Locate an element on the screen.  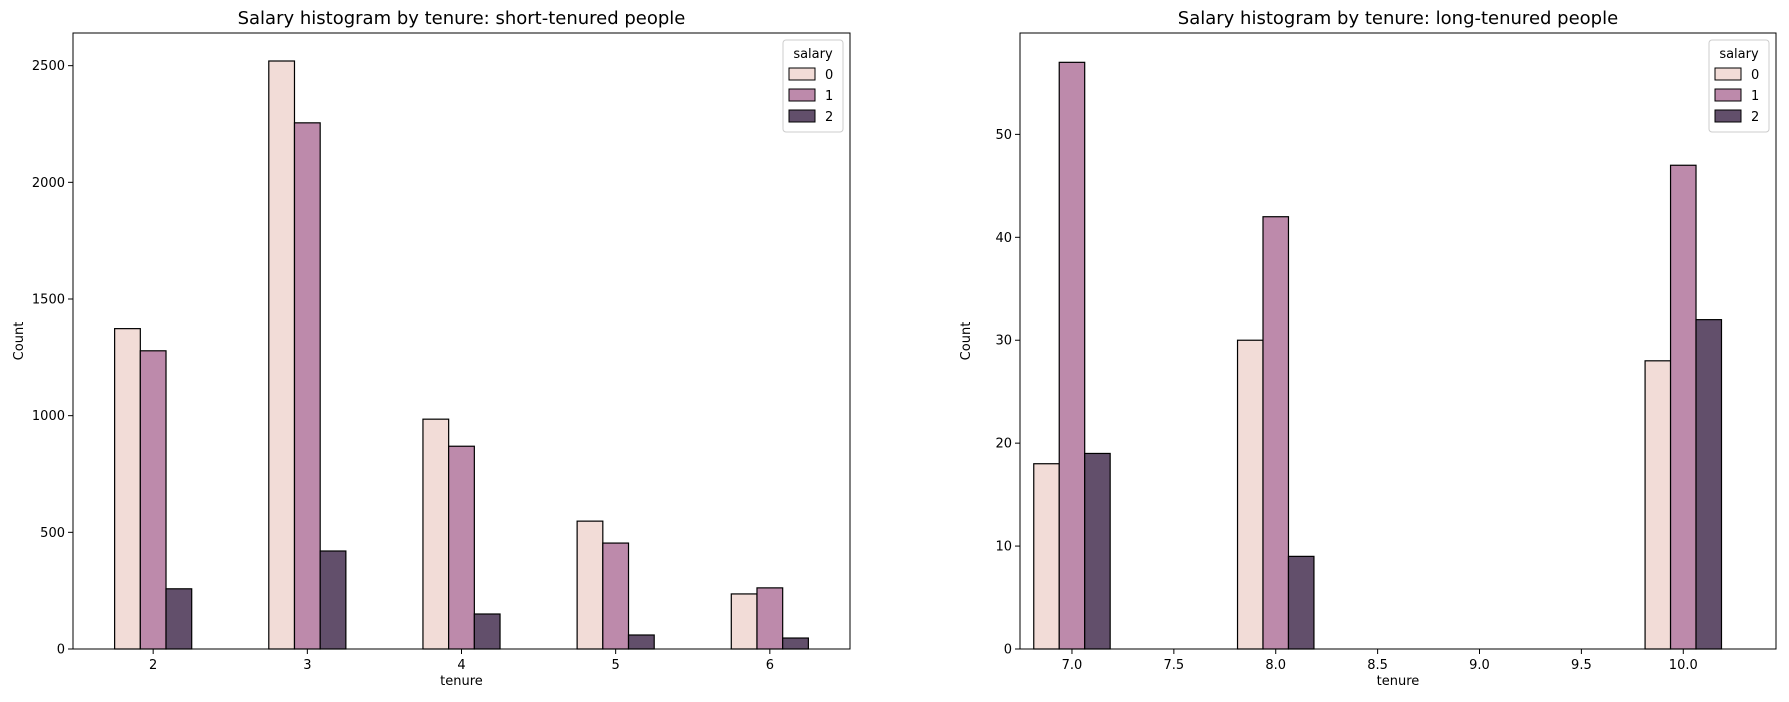
x-tick-label: 8.5 is located at coordinates (1377, 665).